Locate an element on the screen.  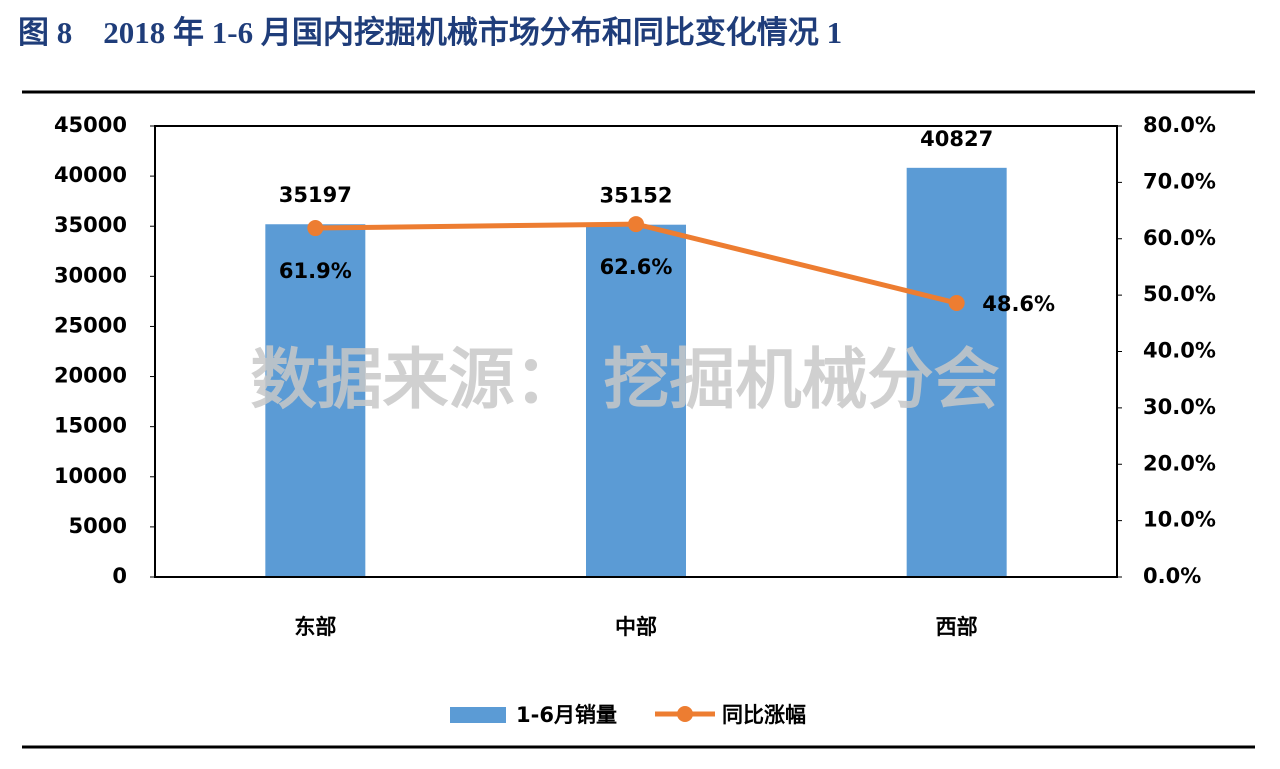
bar-value-label: 35197 is located at coordinates (315, 195).